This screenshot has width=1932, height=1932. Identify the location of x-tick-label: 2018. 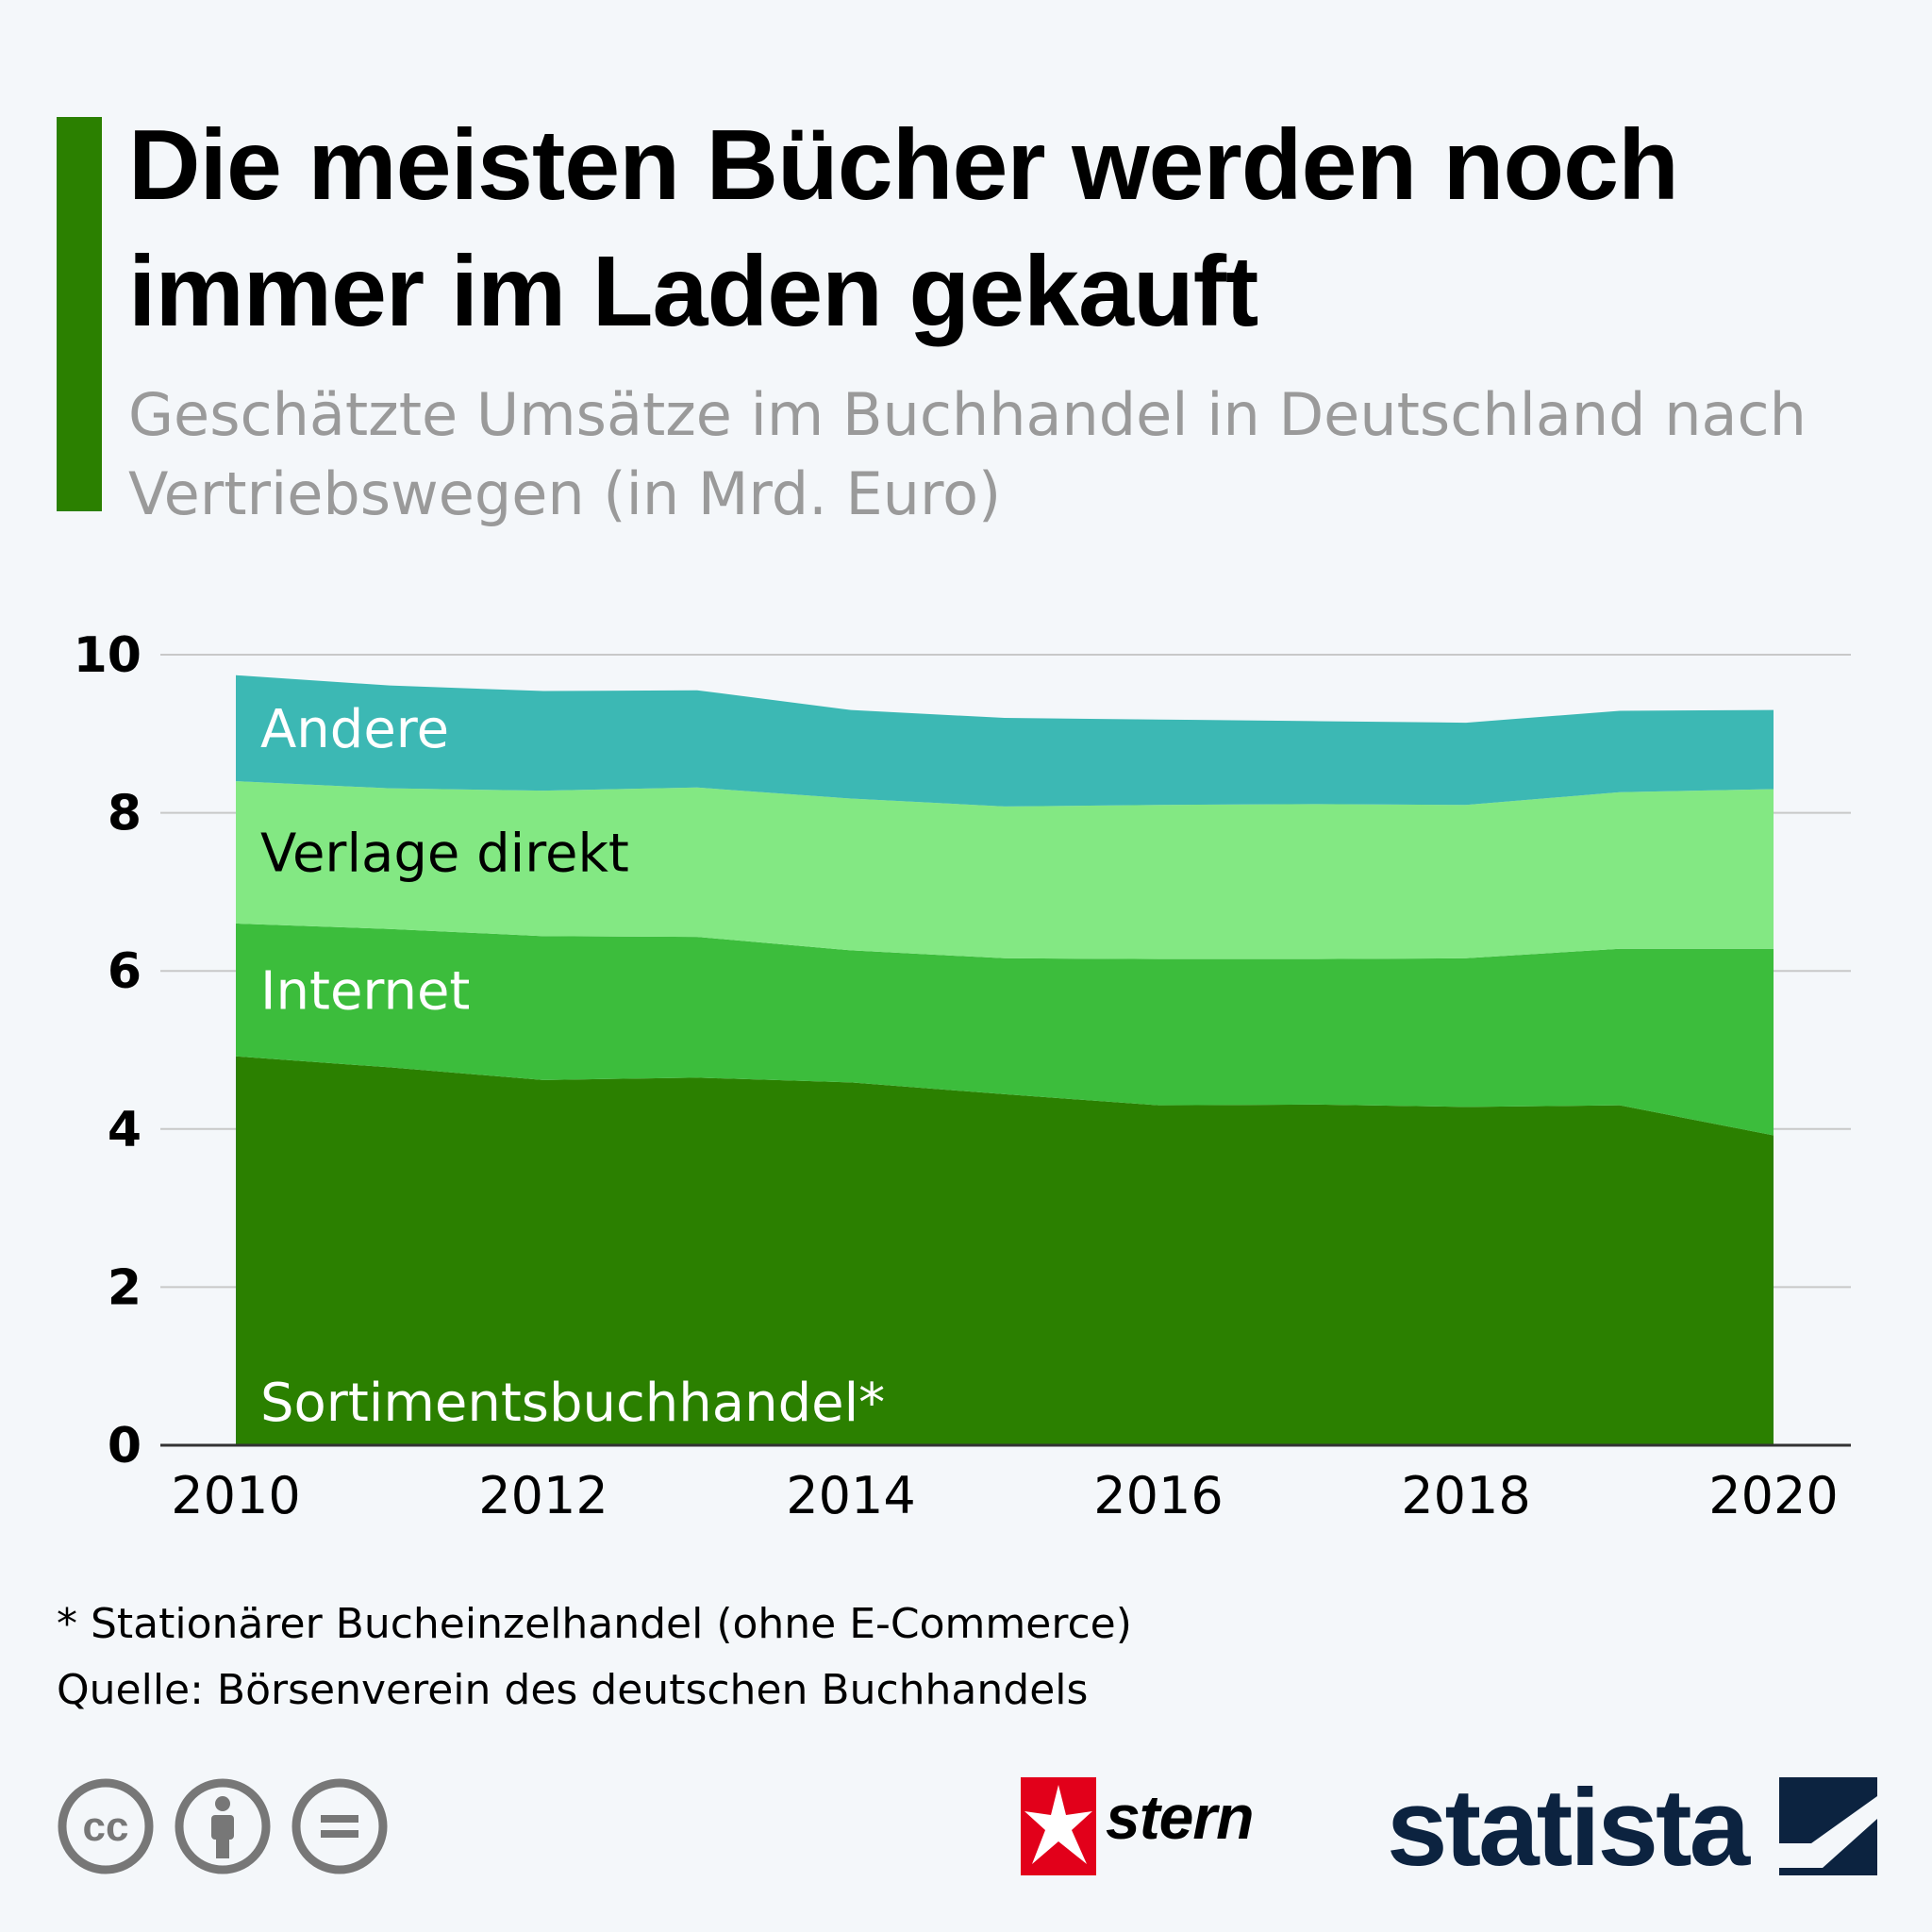
(1466, 1496).